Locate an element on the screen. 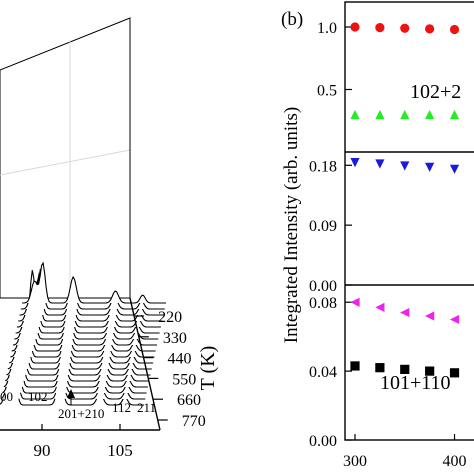  peak-label-201-210: 201+210 is located at coordinates (81, 413).